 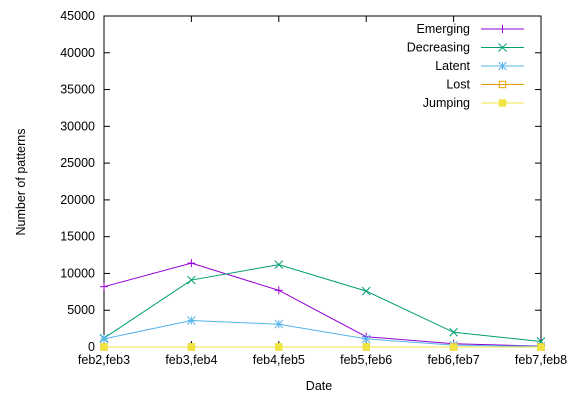 What do you see at coordinates (452, 66) in the screenshot?
I see `legend-label: Latent` at bounding box center [452, 66].